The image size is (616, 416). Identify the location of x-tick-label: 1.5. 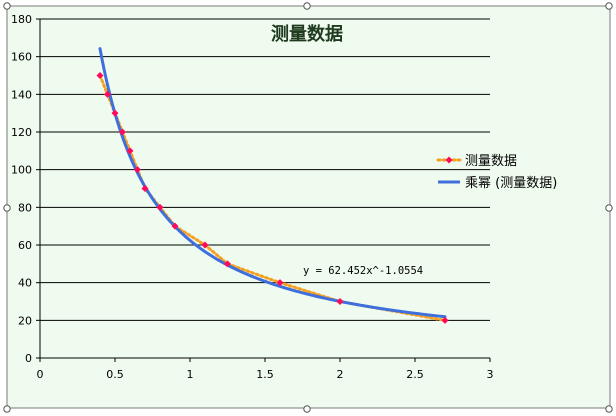
(265, 374).